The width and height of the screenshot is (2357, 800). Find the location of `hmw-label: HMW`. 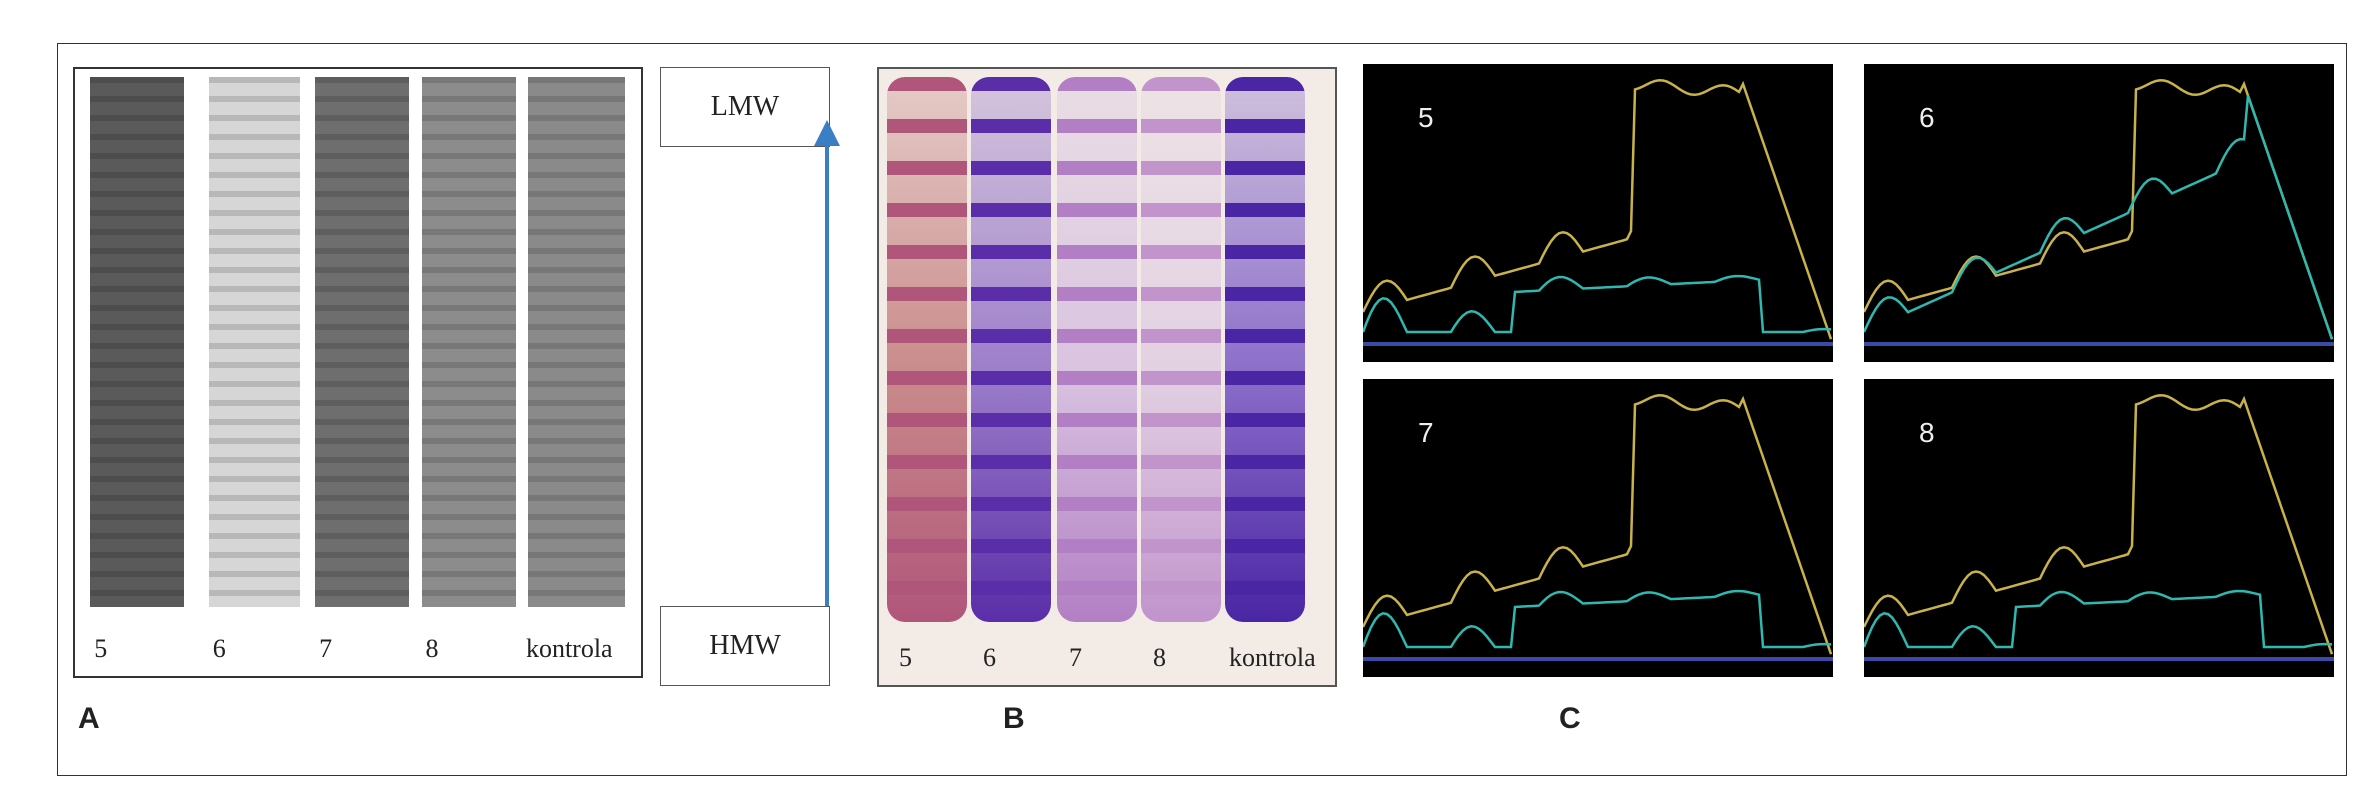

hmw-label: HMW is located at coordinates (745, 645).